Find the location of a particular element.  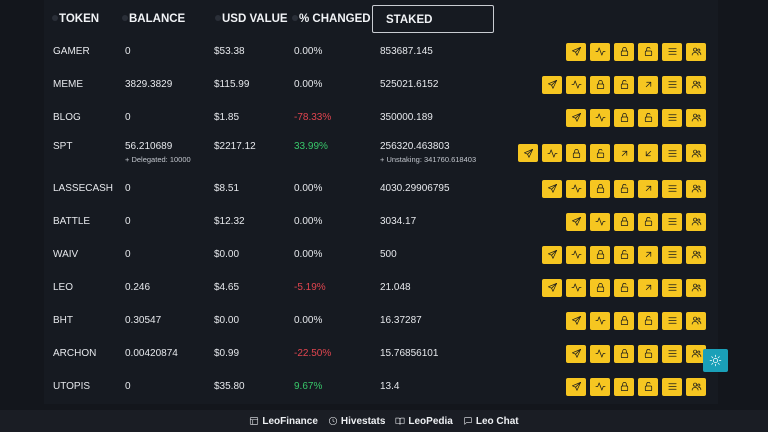

token-symbol: MEME is located at coordinates (68, 84).